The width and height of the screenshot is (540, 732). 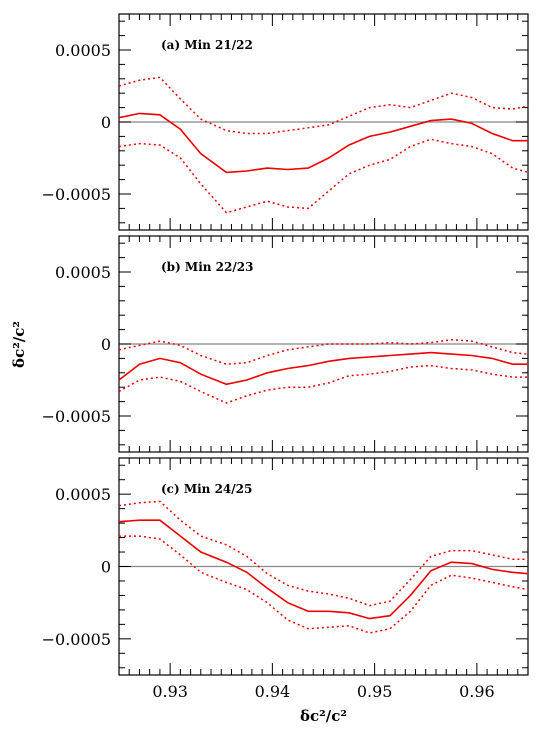 What do you see at coordinates (76, 194) in the screenshot?
I see `panel-0-y-tick-label: −0.0005` at bounding box center [76, 194].